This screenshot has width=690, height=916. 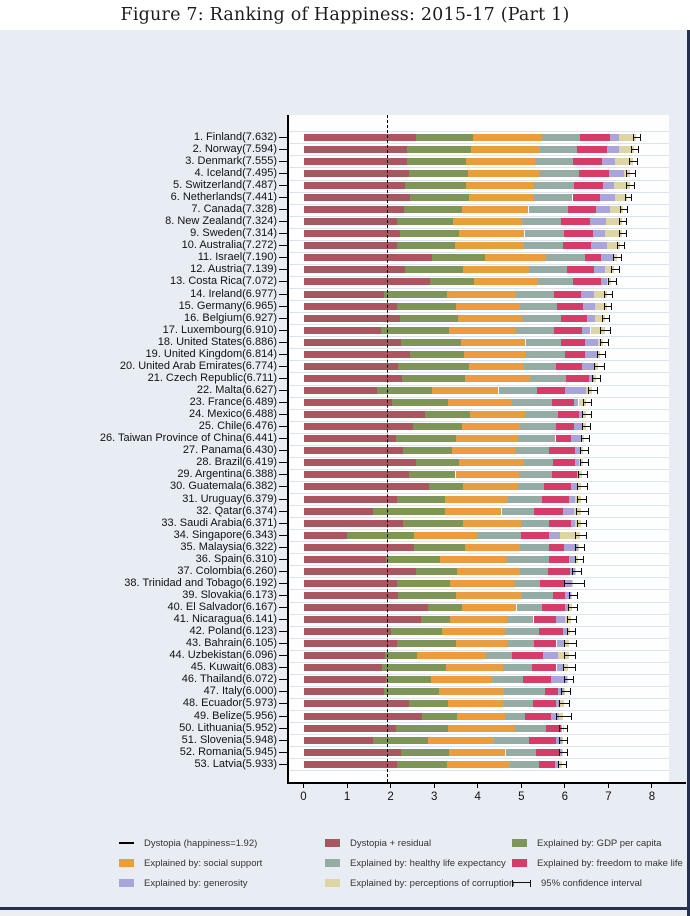 What do you see at coordinates (621, 198) in the screenshot?
I see `bar-segment-corr` at bounding box center [621, 198].